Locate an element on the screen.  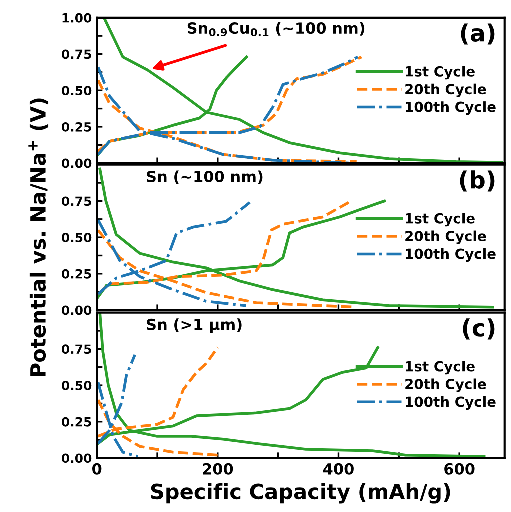
series-label: 1st Cycle is located at coordinates (440, 220).